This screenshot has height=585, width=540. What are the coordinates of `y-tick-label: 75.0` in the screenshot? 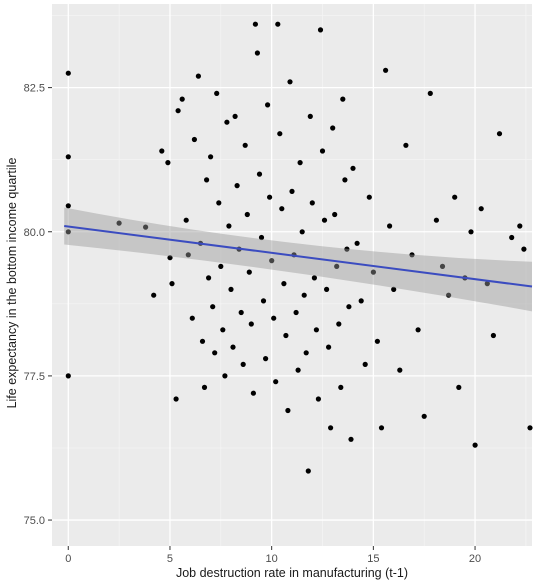 It's located at (34, 521).